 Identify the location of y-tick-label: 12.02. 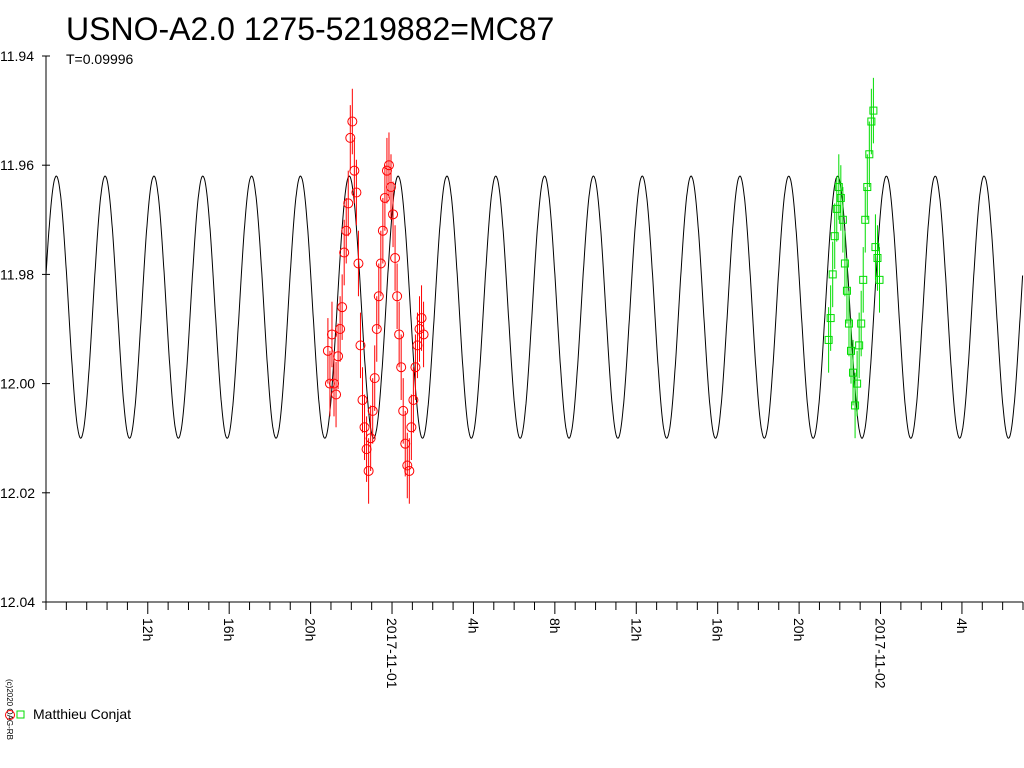
(17, 493).